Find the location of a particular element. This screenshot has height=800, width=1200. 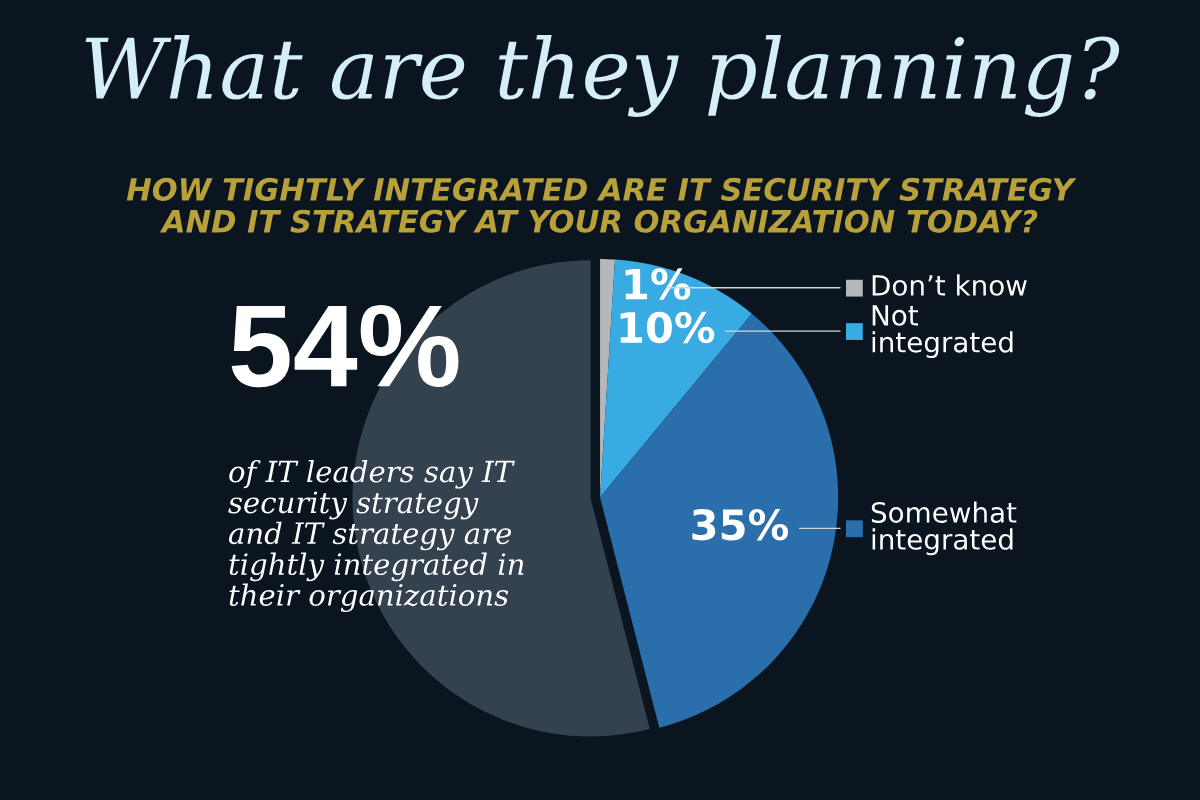

chart-title: What are they planning? is located at coordinates (602, 76).